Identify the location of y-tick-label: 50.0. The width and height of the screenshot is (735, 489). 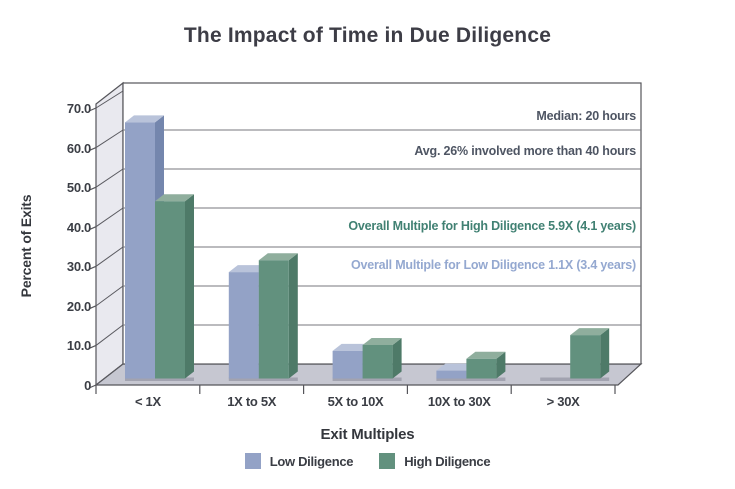
(78, 188).